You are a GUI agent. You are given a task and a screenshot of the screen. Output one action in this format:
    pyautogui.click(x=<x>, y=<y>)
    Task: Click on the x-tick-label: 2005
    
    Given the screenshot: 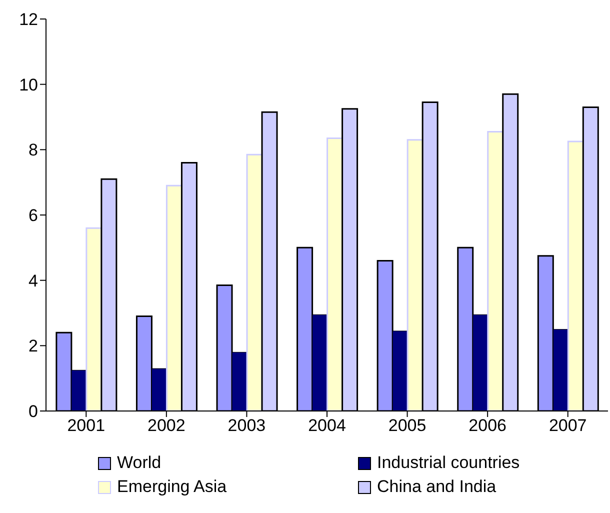 What is the action you would take?
    pyautogui.click(x=407, y=426)
    